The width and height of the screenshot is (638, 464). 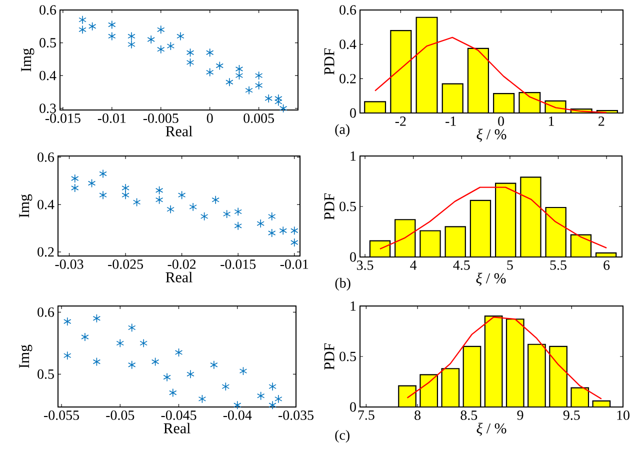 What do you see at coordinates (413, 265) in the screenshot?
I see `x-tick-label: 4` at bounding box center [413, 265].